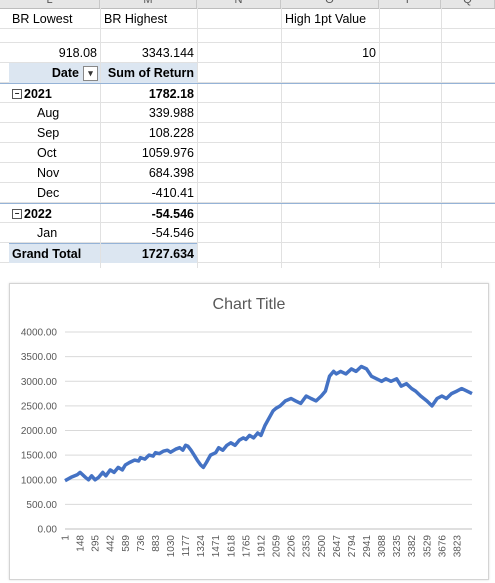  What do you see at coordinates (65, 73) in the screenshot?
I see `pivot-date-label: Date` at bounding box center [65, 73].